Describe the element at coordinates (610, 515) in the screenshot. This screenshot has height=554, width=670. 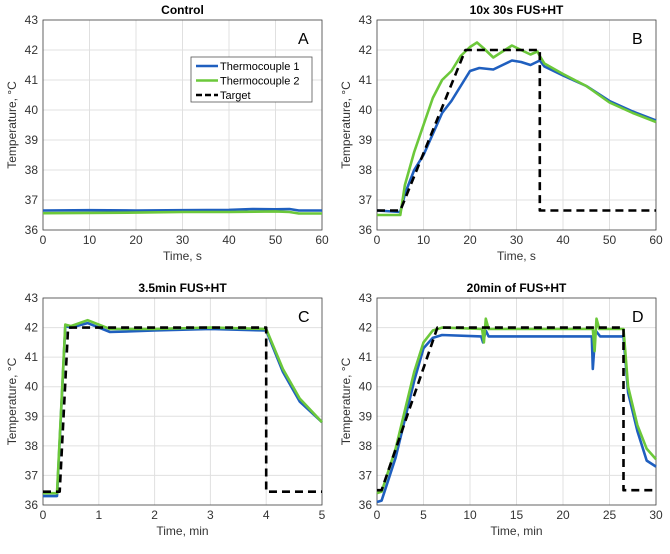
I see `x-tick-label: 25` at that location.